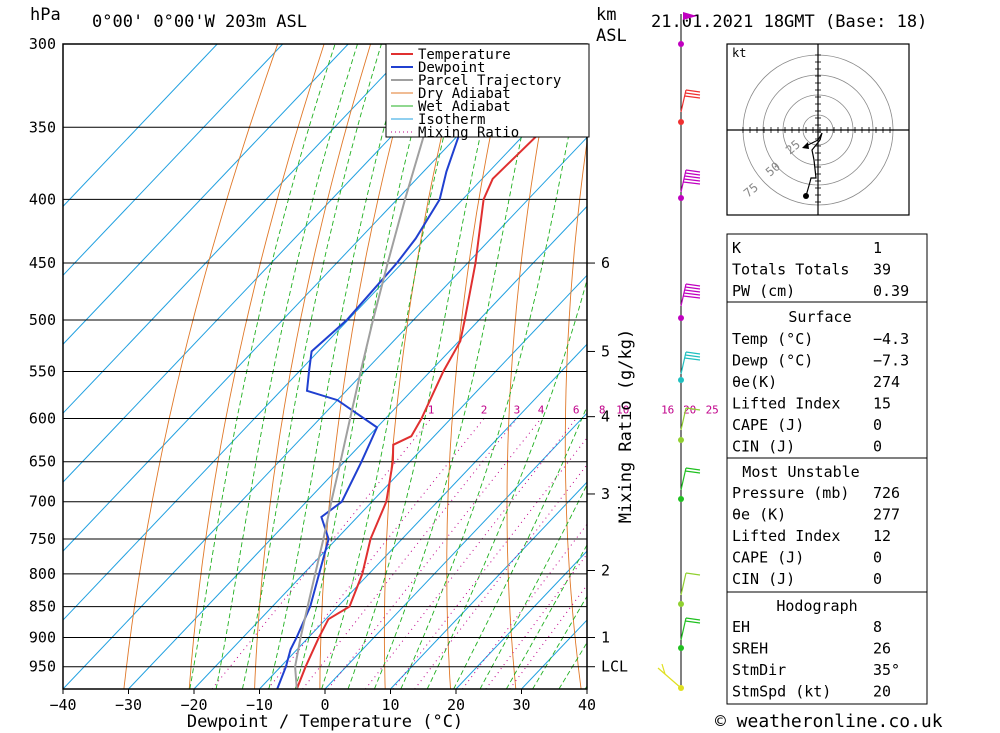 The image size is (1000, 733). What do you see at coordinates (790, 270) in the screenshot?
I see `table-row-label: Totals Totals` at bounding box center [790, 270].